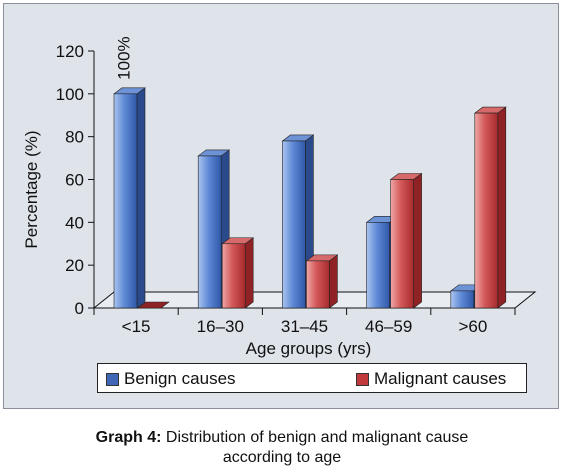 The height and width of the screenshot is (470, 564). I want to click on y-axis: 0 20 40 60 80 100 120 Percentage (%), so click(58, 180).